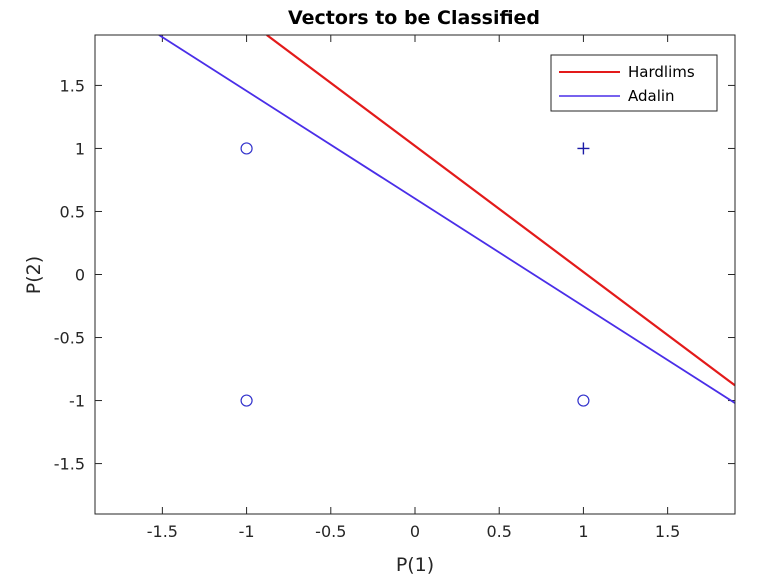  Describe the element at coordinates (667, 531) in the screenshot. I see `x-tick-label: 1.5` at that location.